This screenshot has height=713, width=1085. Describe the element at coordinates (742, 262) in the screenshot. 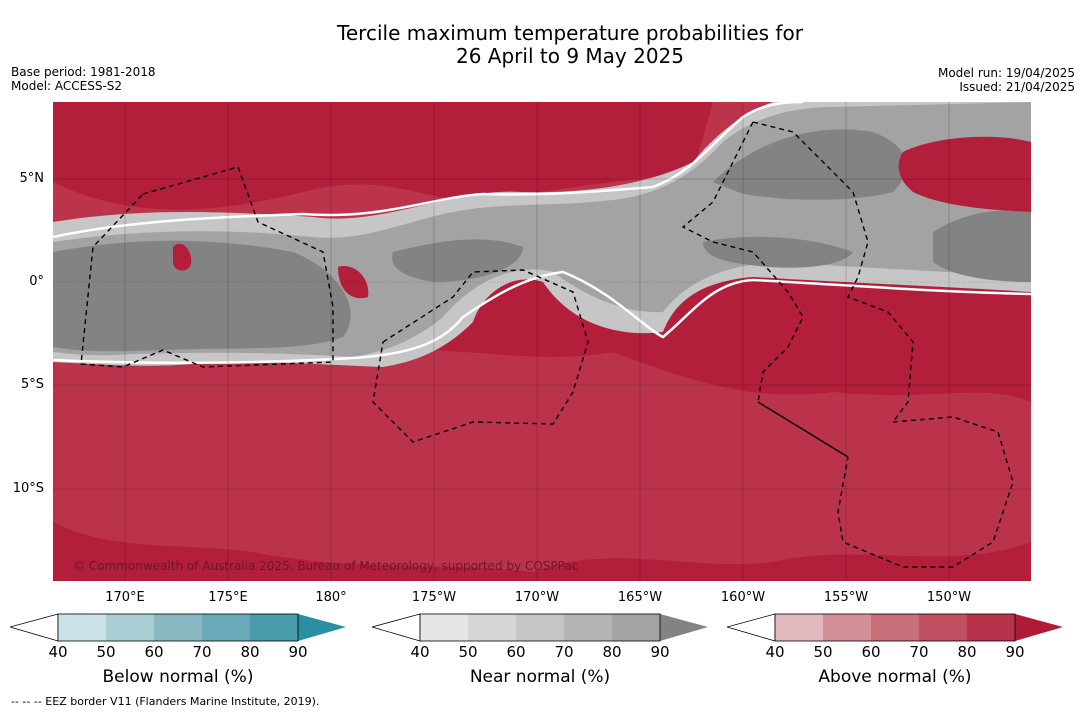

I see `eez-kiribati-west` at that location.